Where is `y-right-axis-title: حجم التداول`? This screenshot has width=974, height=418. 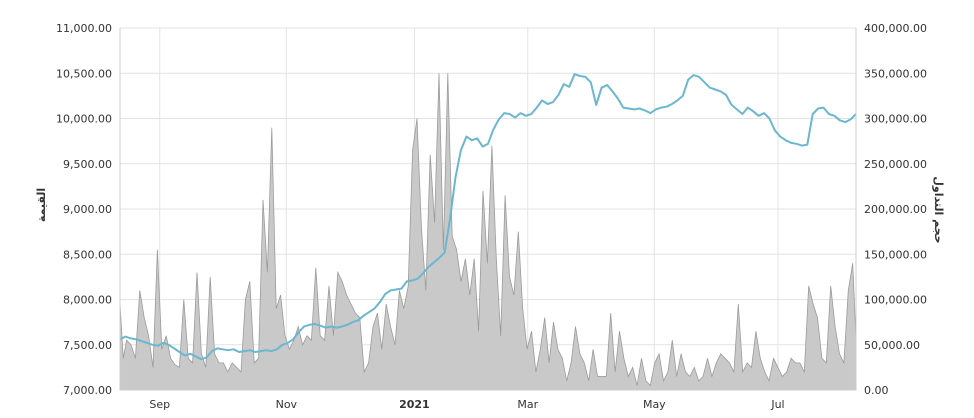 y-right-axis-title: حجم التداول is located at coordinates (938, 209).